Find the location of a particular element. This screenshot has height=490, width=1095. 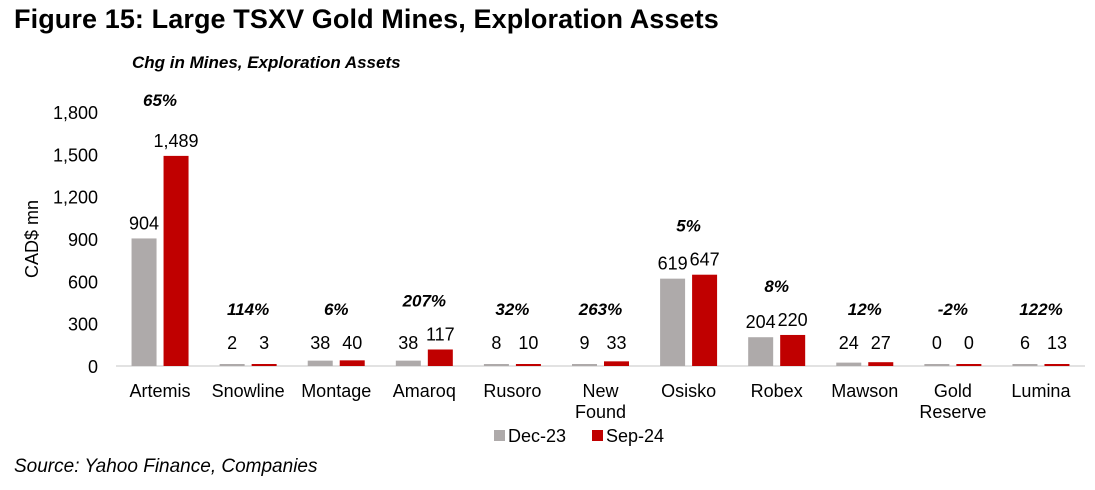

y-tick-label: 300 is located at coordinates (83, 325).